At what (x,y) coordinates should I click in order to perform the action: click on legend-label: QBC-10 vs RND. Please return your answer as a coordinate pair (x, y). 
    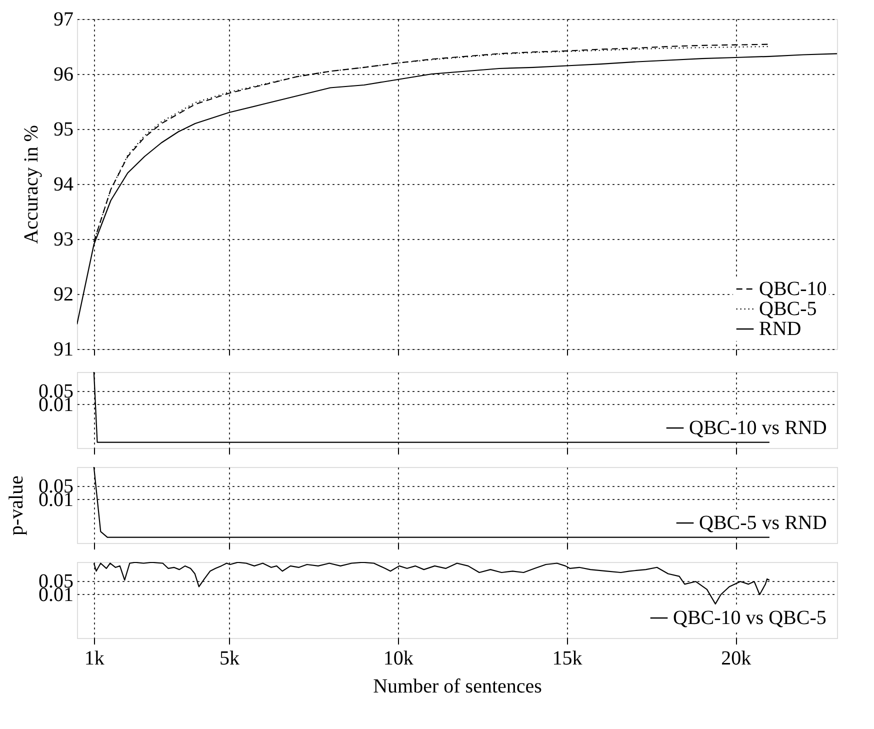
    Looking at the image, I should click on (758, 428).